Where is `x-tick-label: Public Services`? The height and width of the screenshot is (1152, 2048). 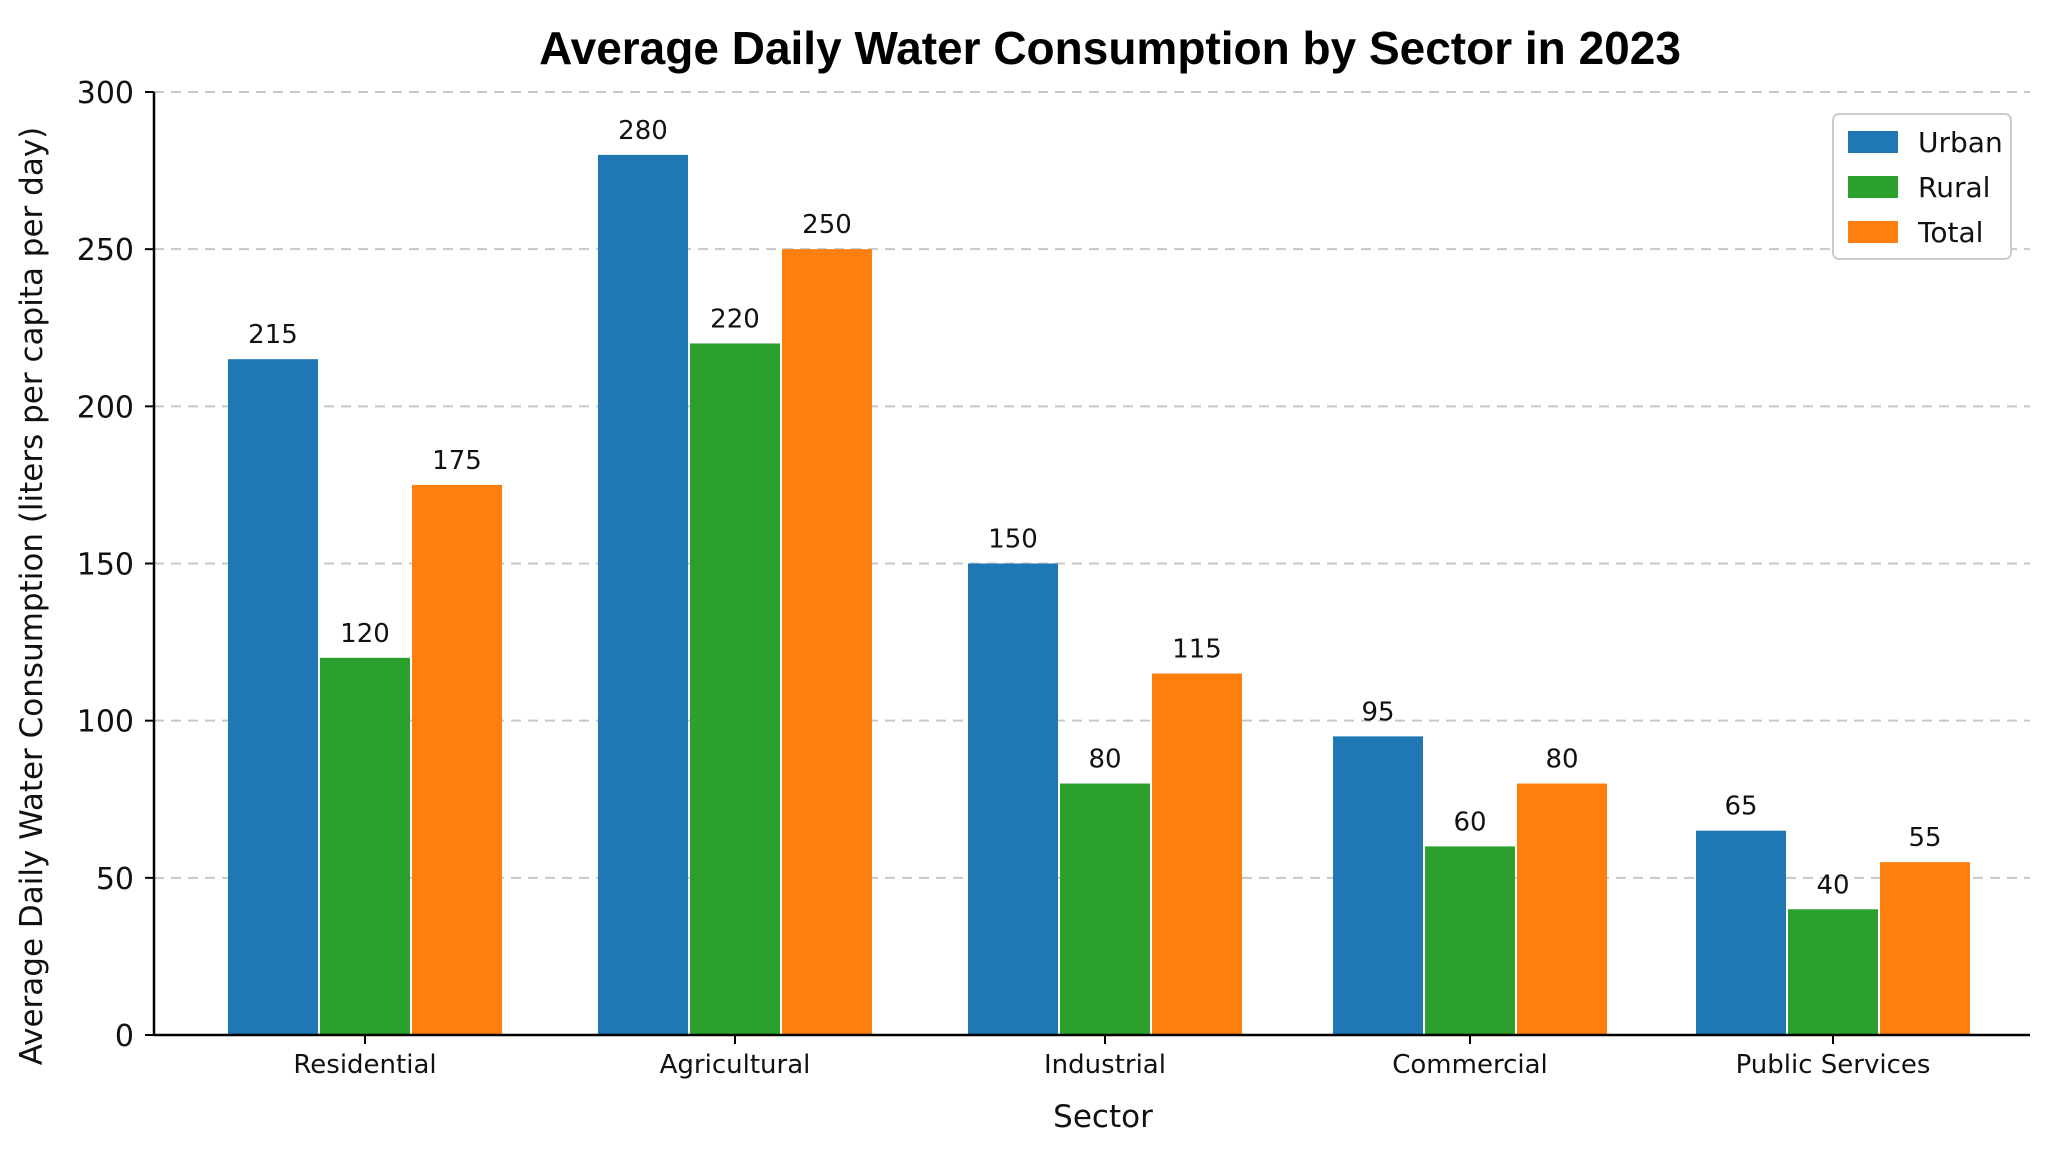
x-tick-label: Public Services is located at coordinates (1833, 1065).